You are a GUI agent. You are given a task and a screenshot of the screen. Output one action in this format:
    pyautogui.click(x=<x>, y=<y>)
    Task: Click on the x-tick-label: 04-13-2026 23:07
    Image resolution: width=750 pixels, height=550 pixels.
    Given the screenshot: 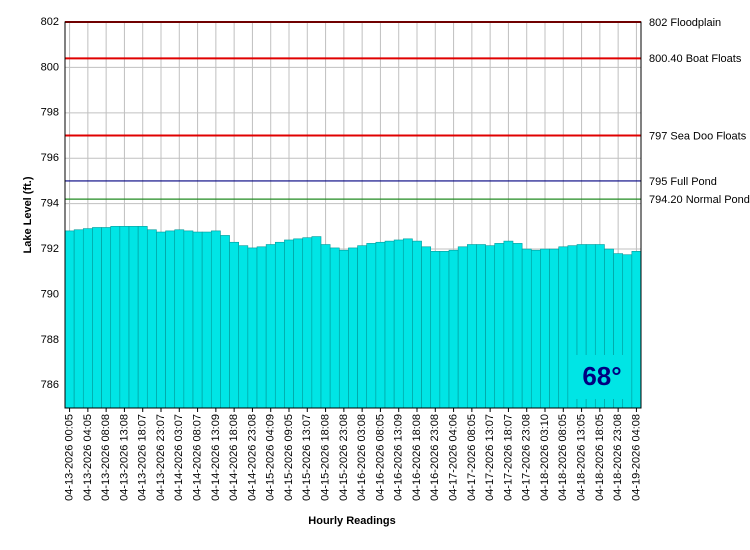 What is the action you would take?
    pyautogui.click(x=161, y=457)
    